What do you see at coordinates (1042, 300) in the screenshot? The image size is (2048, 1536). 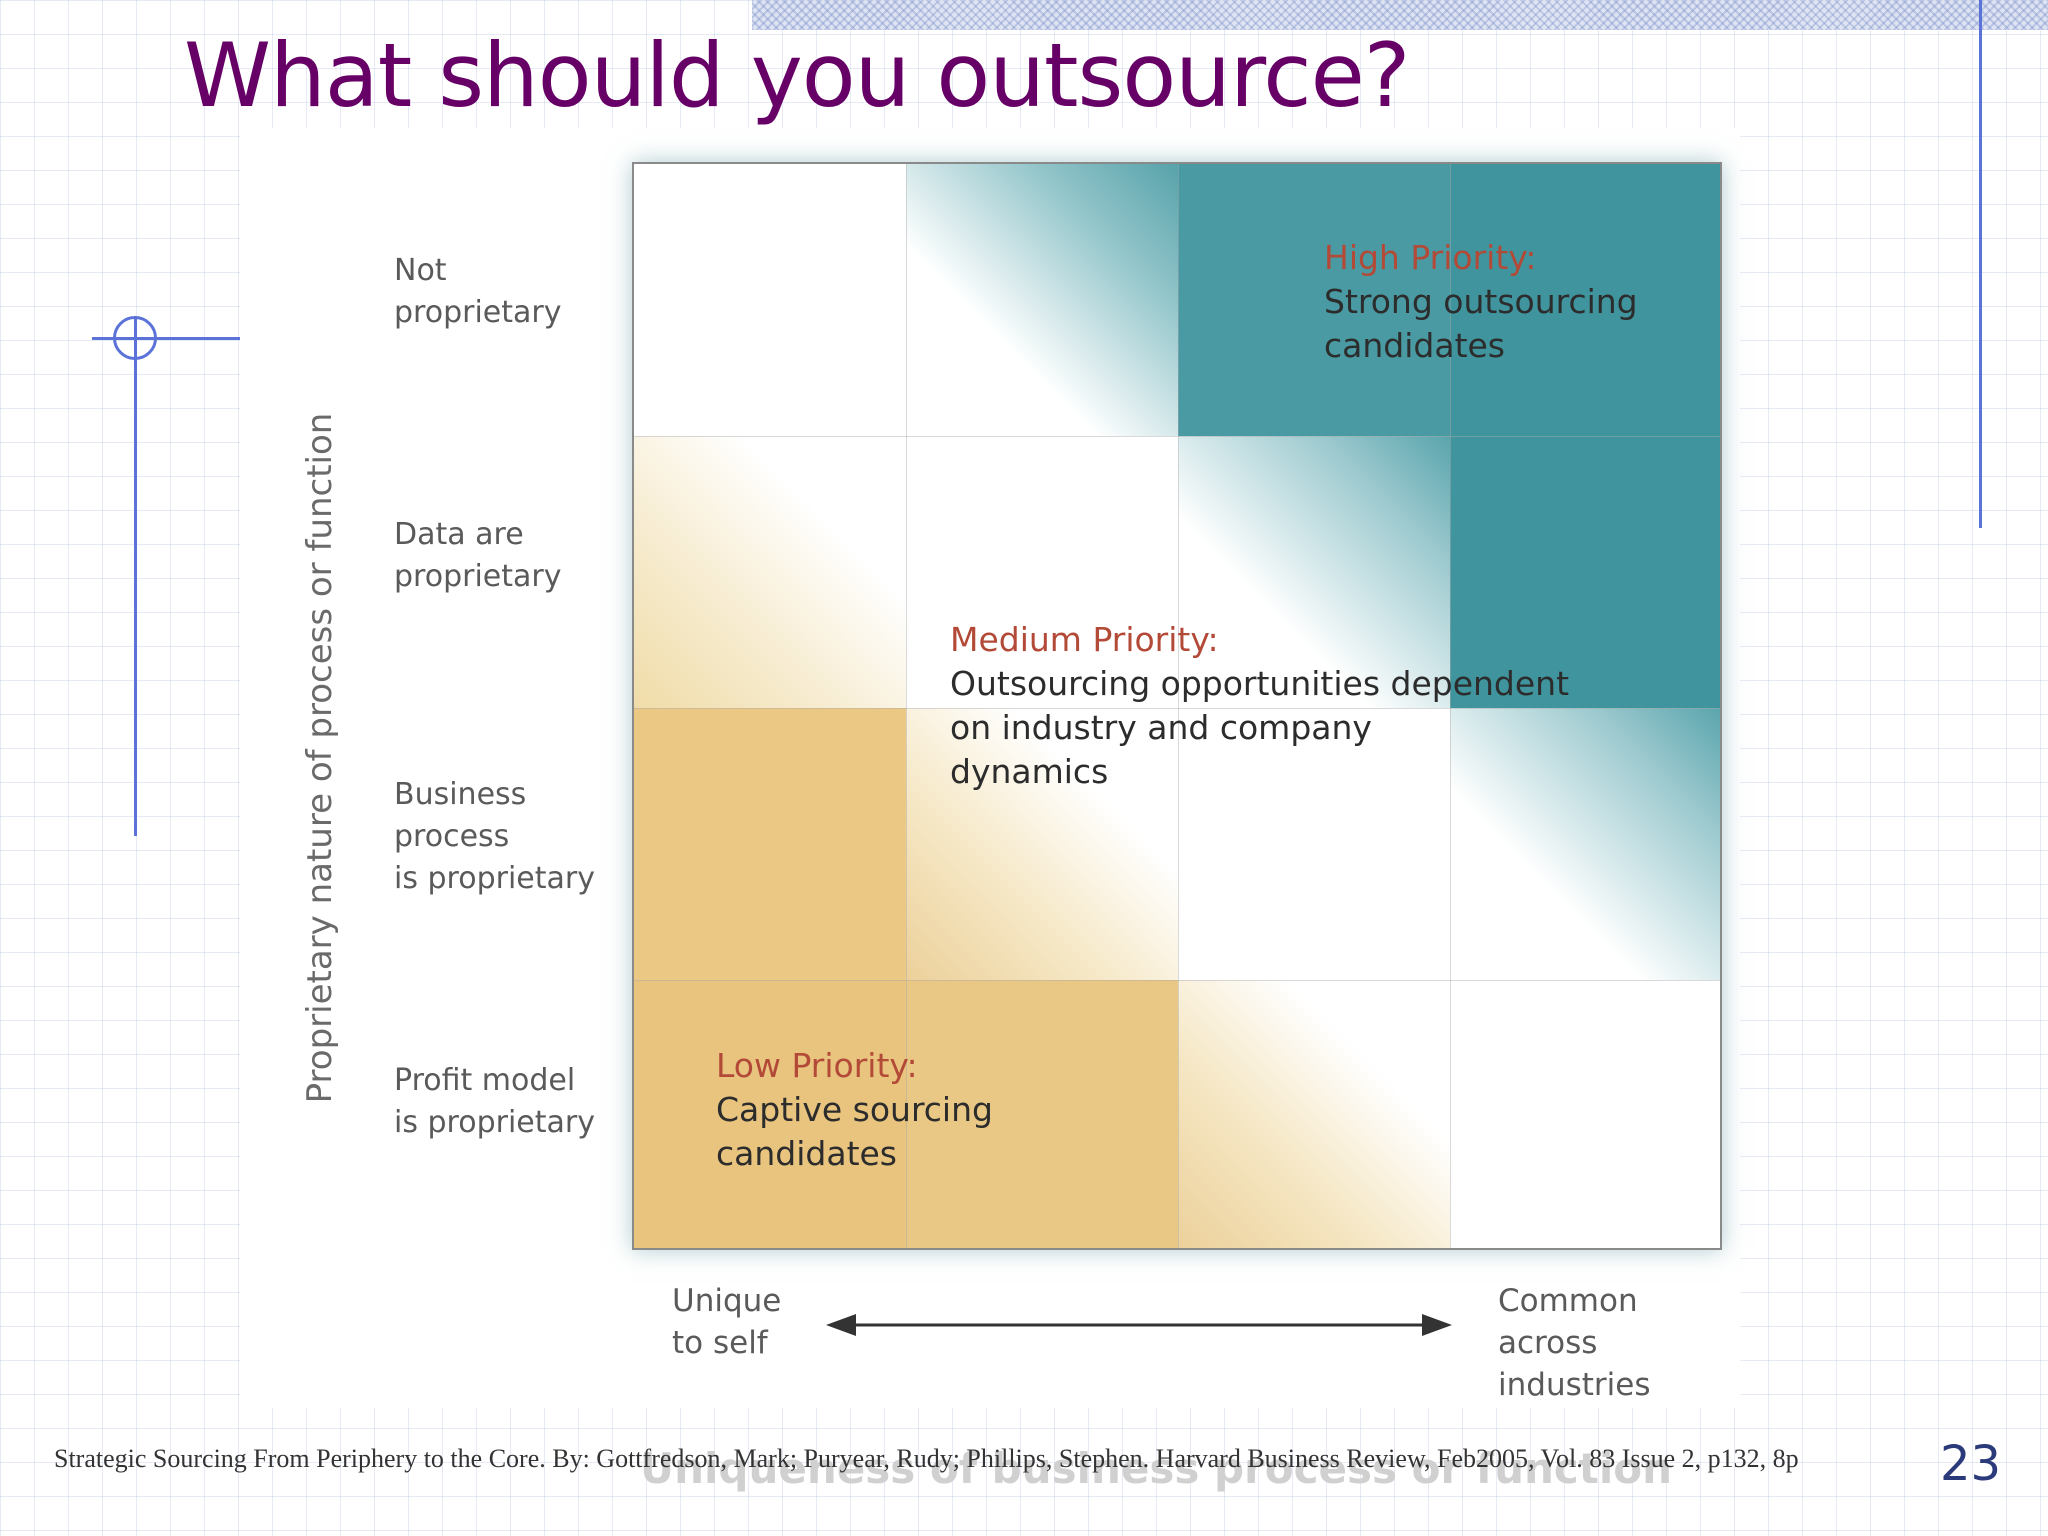 I see `matrix-cell-r0-c1` at bounding box center [1042, 300].